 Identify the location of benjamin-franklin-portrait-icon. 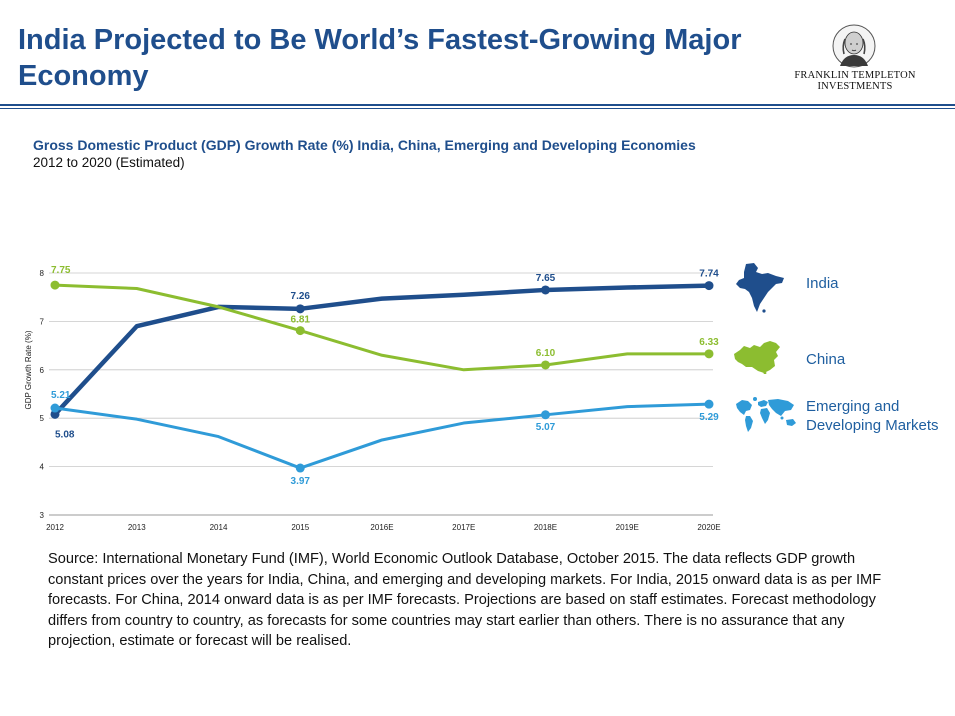
(854, 46).